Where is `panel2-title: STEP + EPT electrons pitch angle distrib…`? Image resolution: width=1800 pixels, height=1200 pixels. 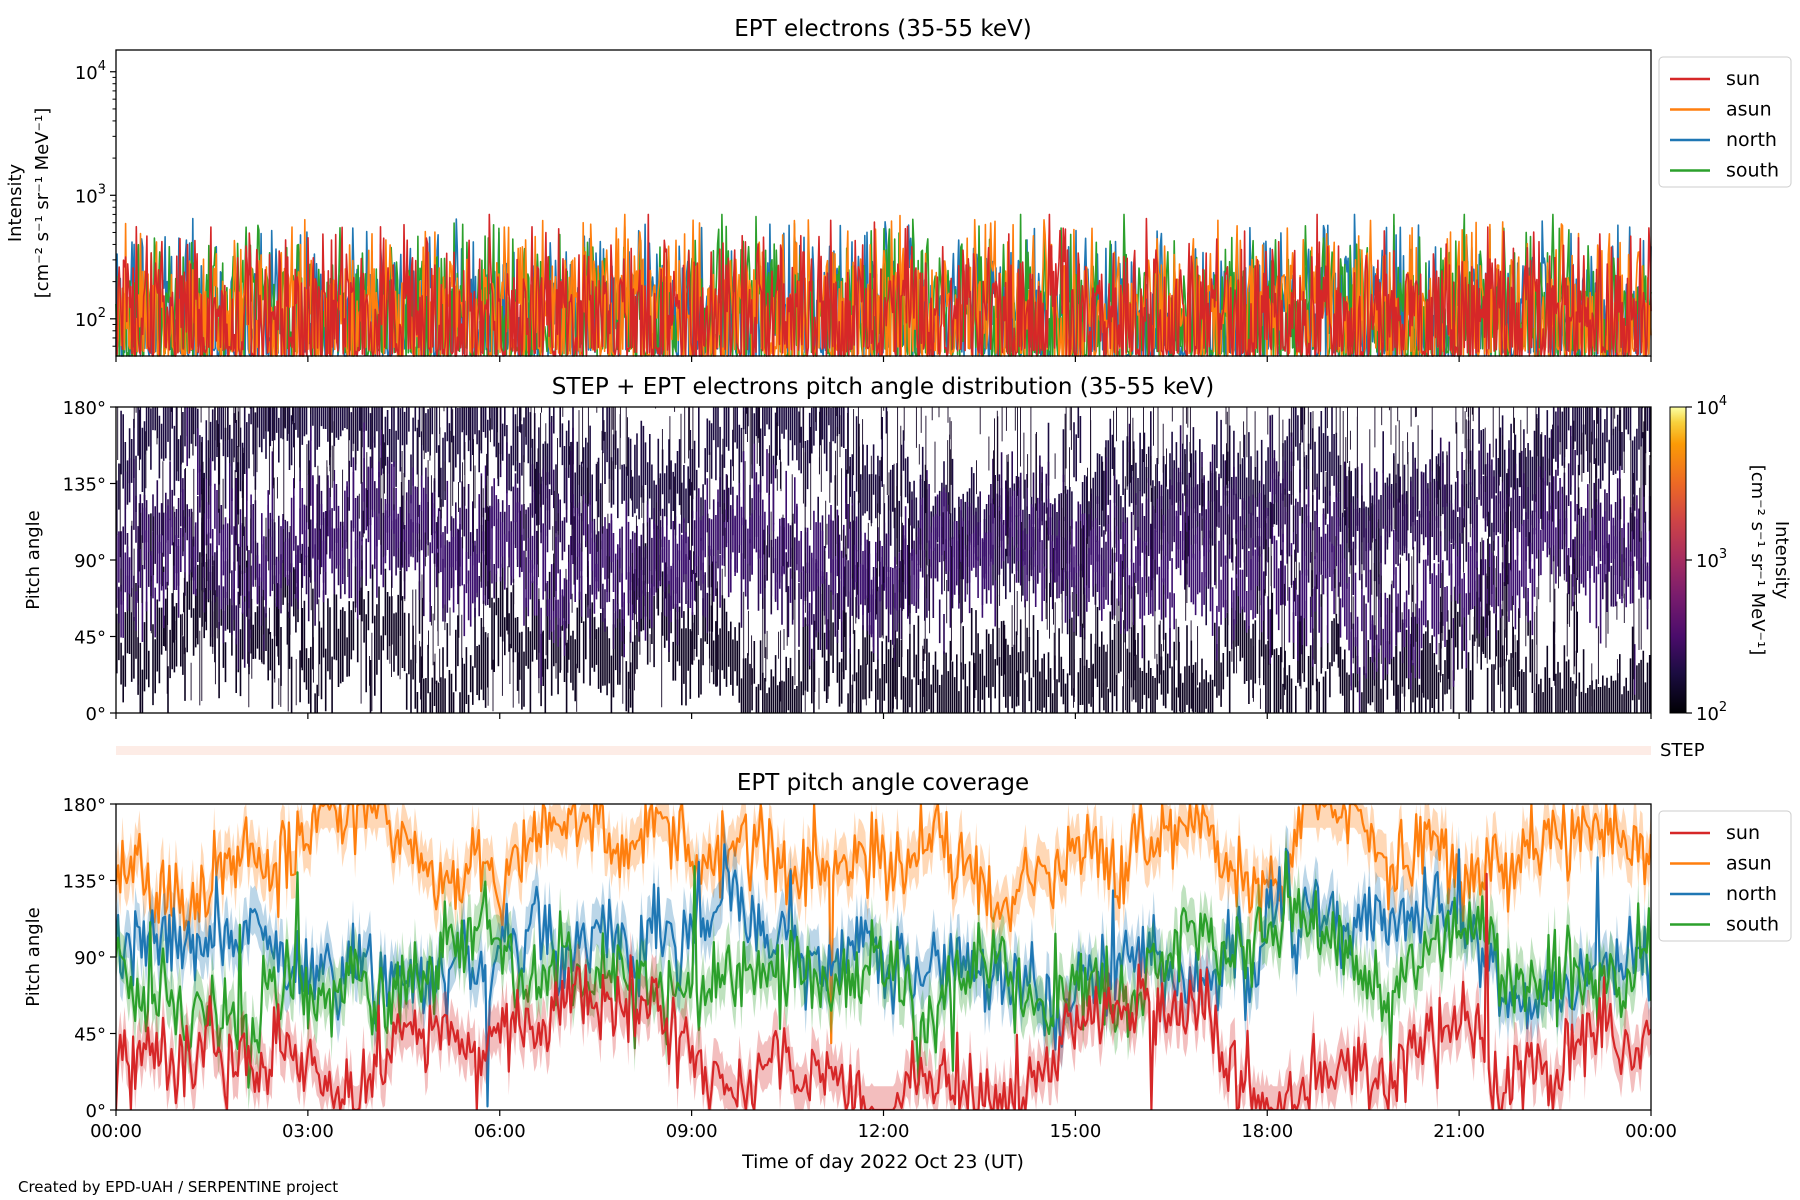
panel2-title: STEP + EPT electrons pitch angle distrib… is located at coordinates (883, 387).